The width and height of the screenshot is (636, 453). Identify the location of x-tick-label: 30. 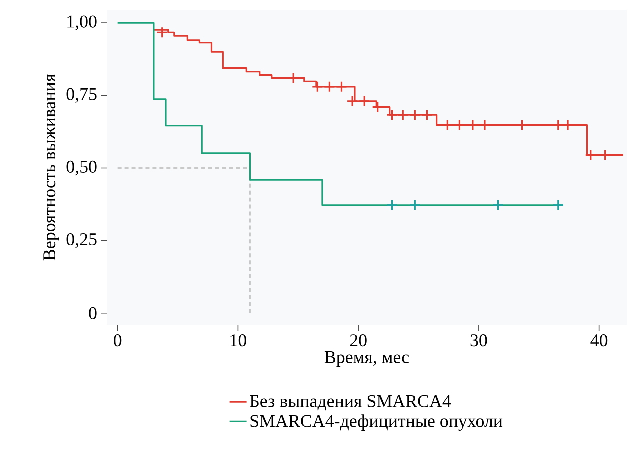
(479, 340).